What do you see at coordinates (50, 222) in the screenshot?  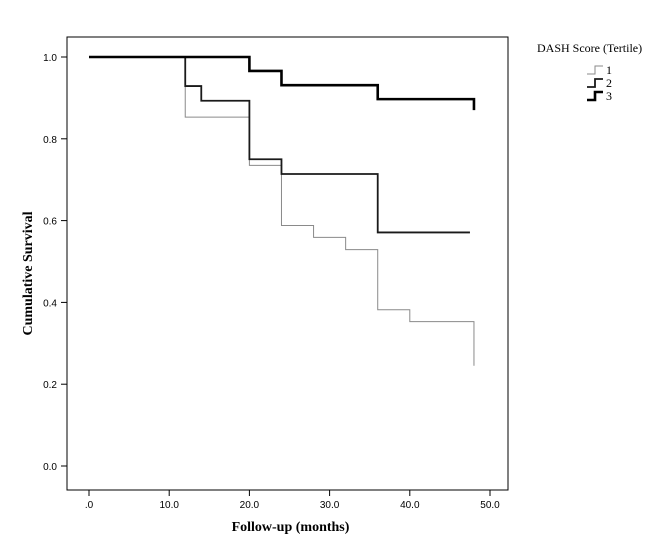 I see `y-tick-label: 0.6` at bounding box center [50, 222].